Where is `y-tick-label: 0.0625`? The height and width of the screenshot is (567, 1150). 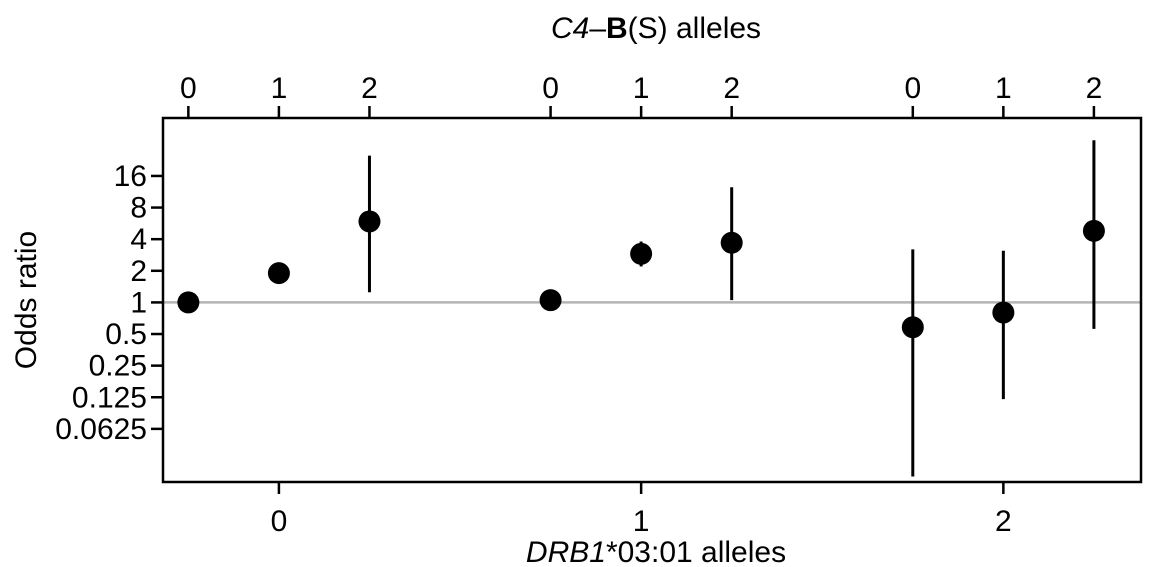 y-tick-label: 0.0625 is located at coordinates (101, 429).